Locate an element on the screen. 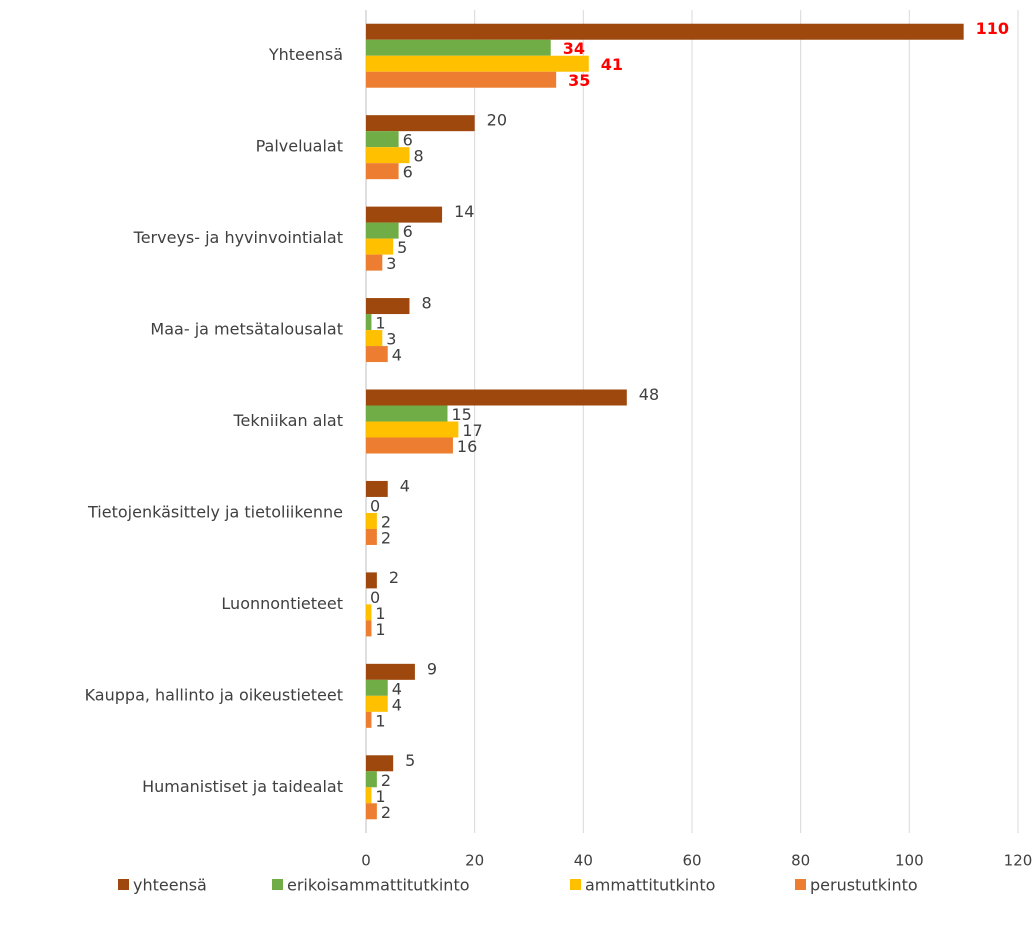  data-label: 41 is located at coordinates (612, 64).